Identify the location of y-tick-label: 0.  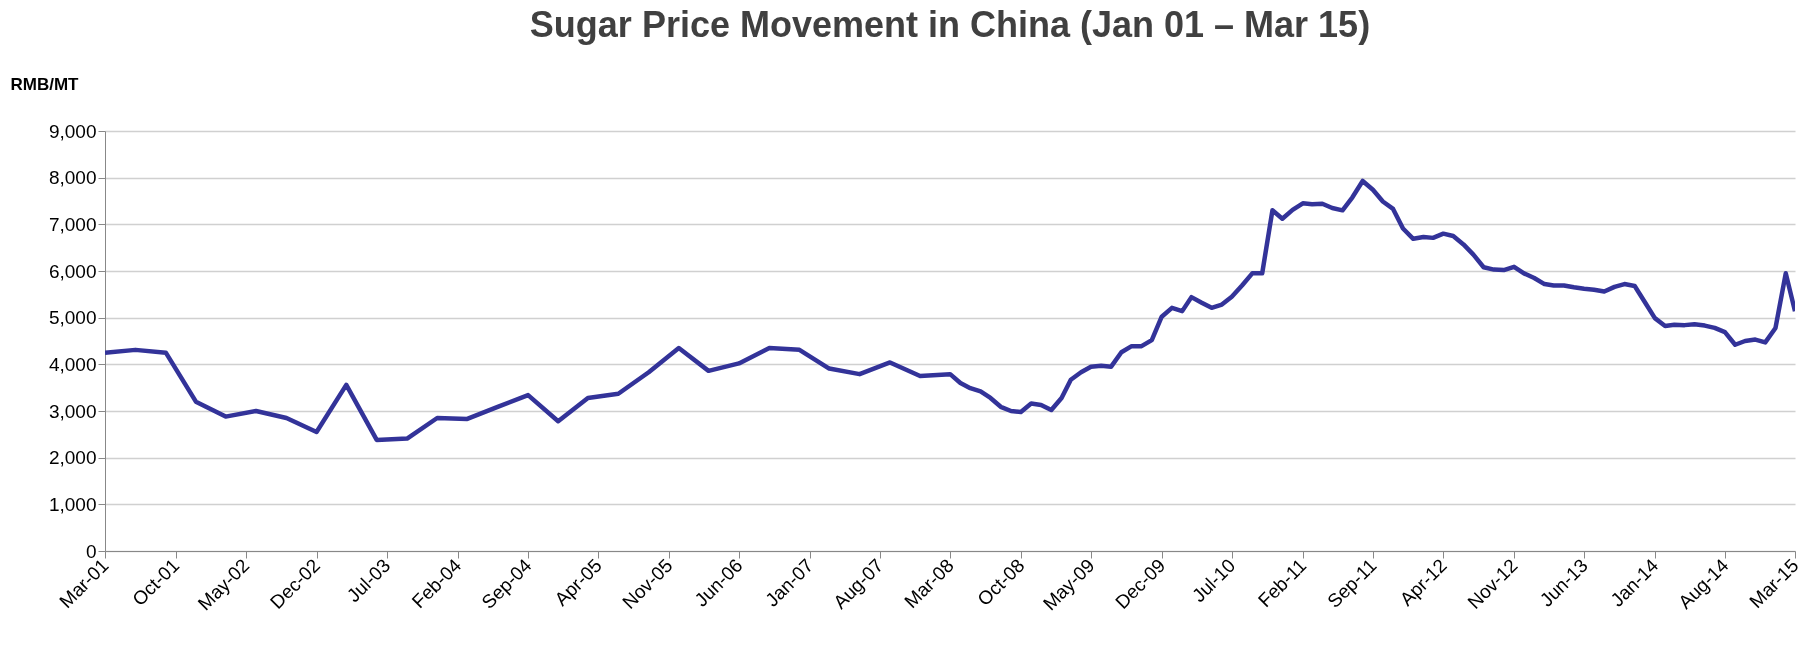
(91, 551).